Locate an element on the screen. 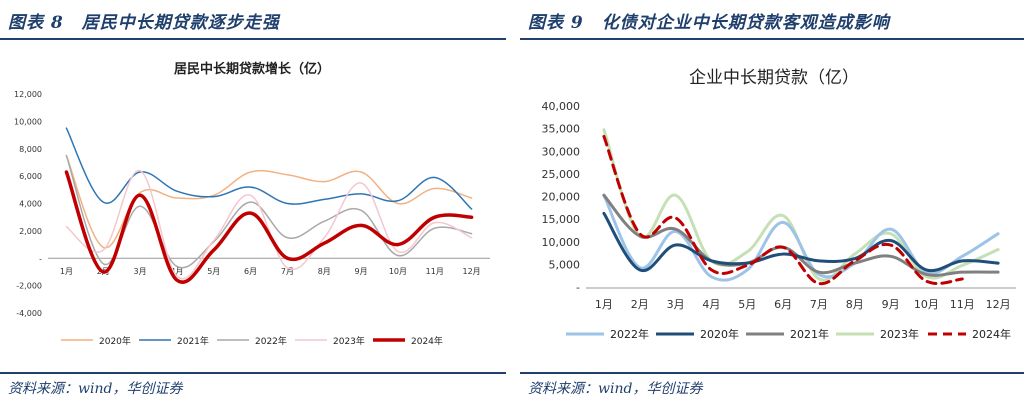 The height and width of the screenshot is (409, 1024). right-y-tick-label: 30,000 is located at coordinates (561, 151).